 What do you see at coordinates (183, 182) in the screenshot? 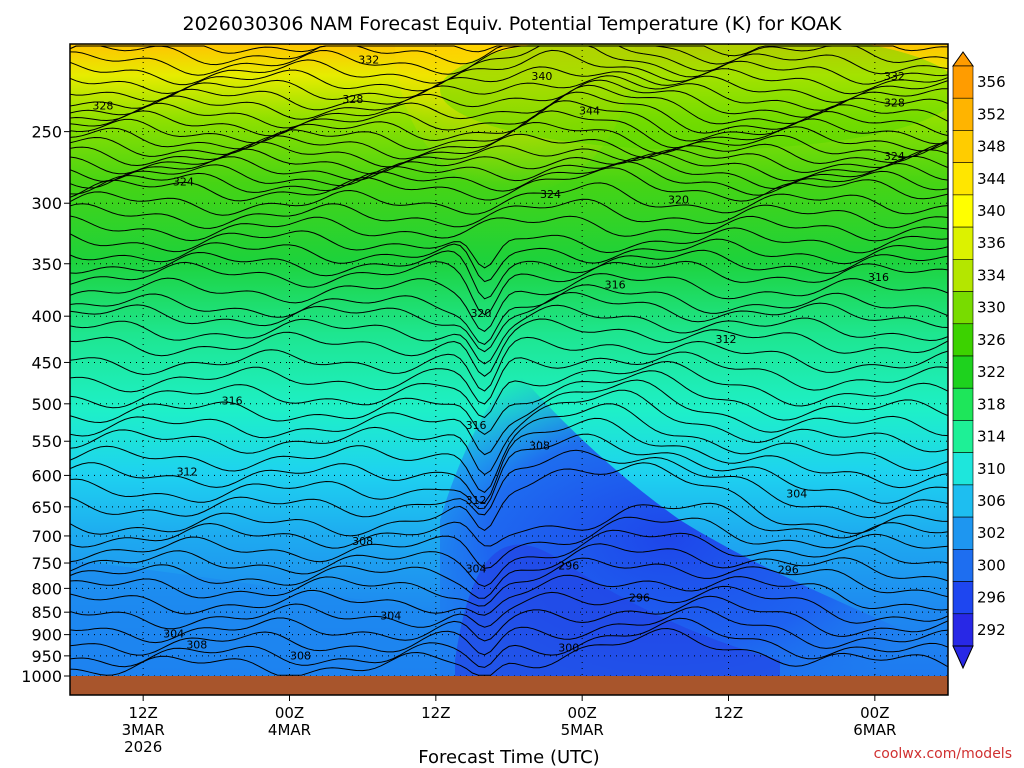
I see `contour-label: 324` at bounding box center [183, 182].